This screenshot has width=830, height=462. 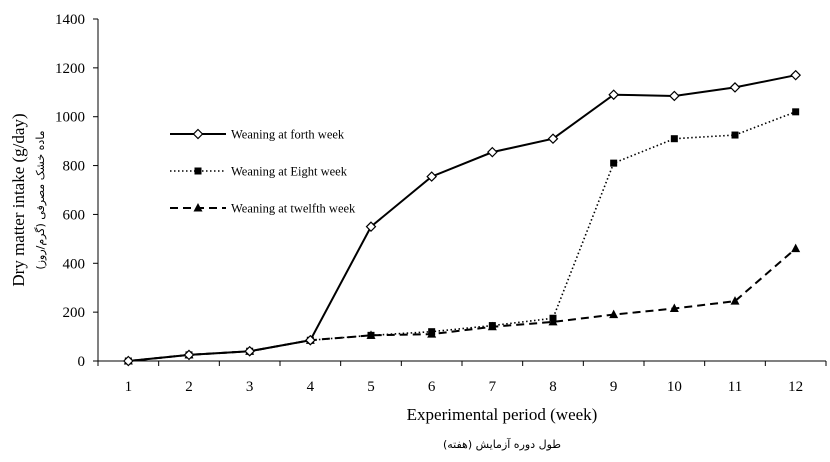 I want to click on y-tick-label: 1400, so click(x=70, y=20).